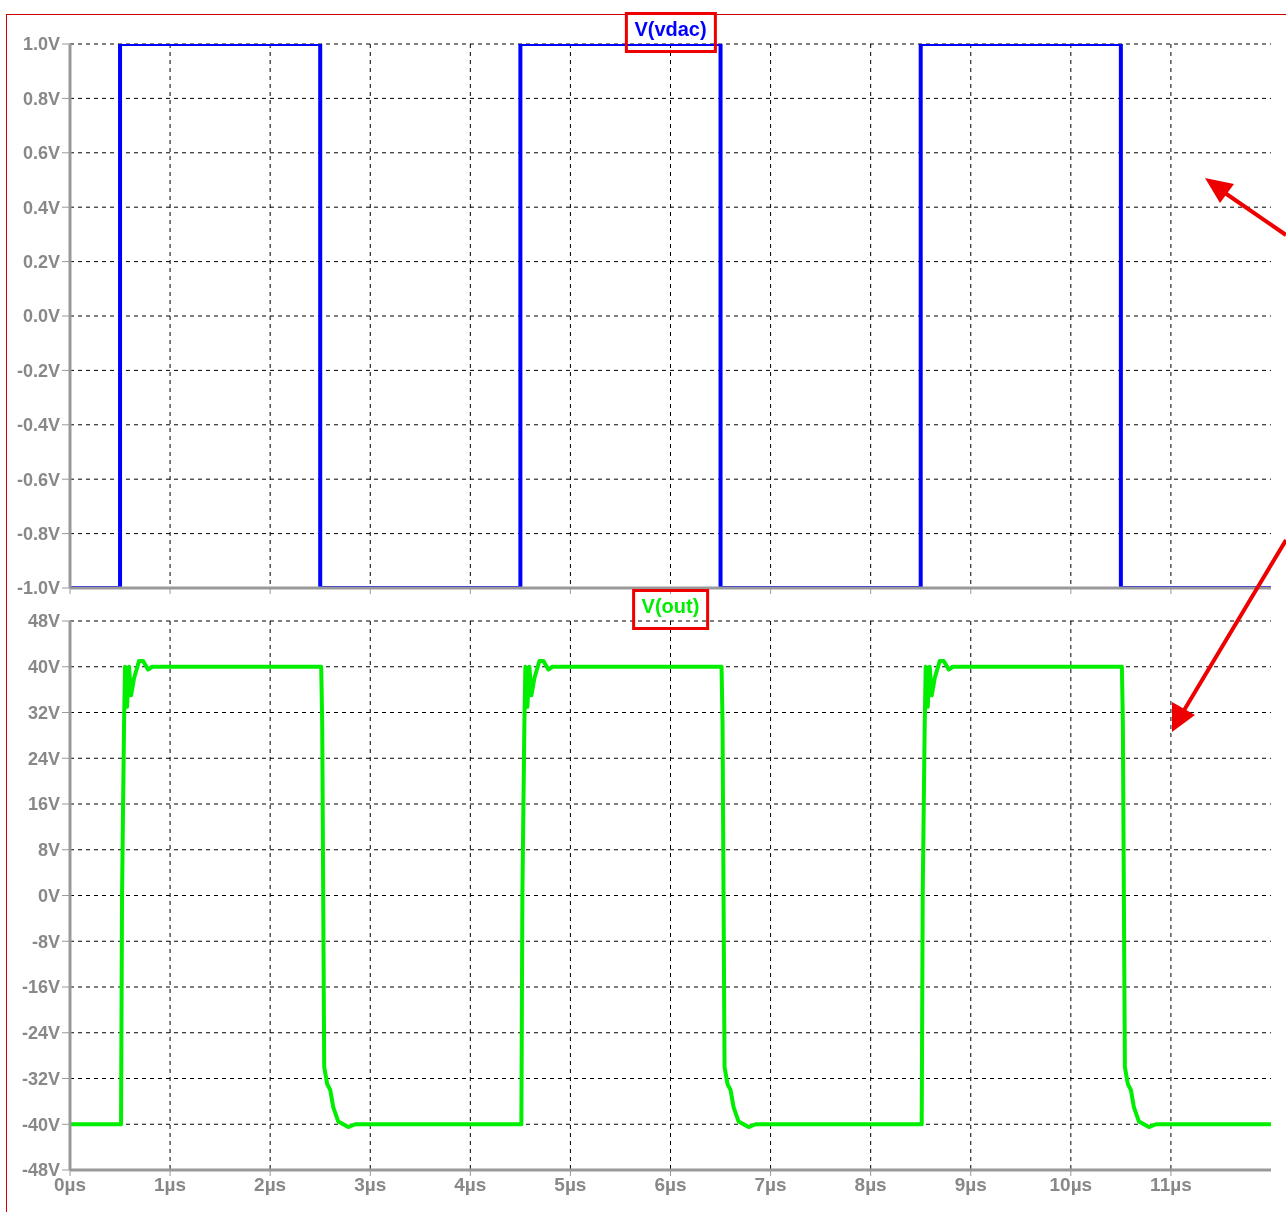 The width and height of the screenshot is (1286, 1212). Describe the element at coordinates (1171, 1185) in the screenshot. I see `x-tick-label: 11µs` at that location.